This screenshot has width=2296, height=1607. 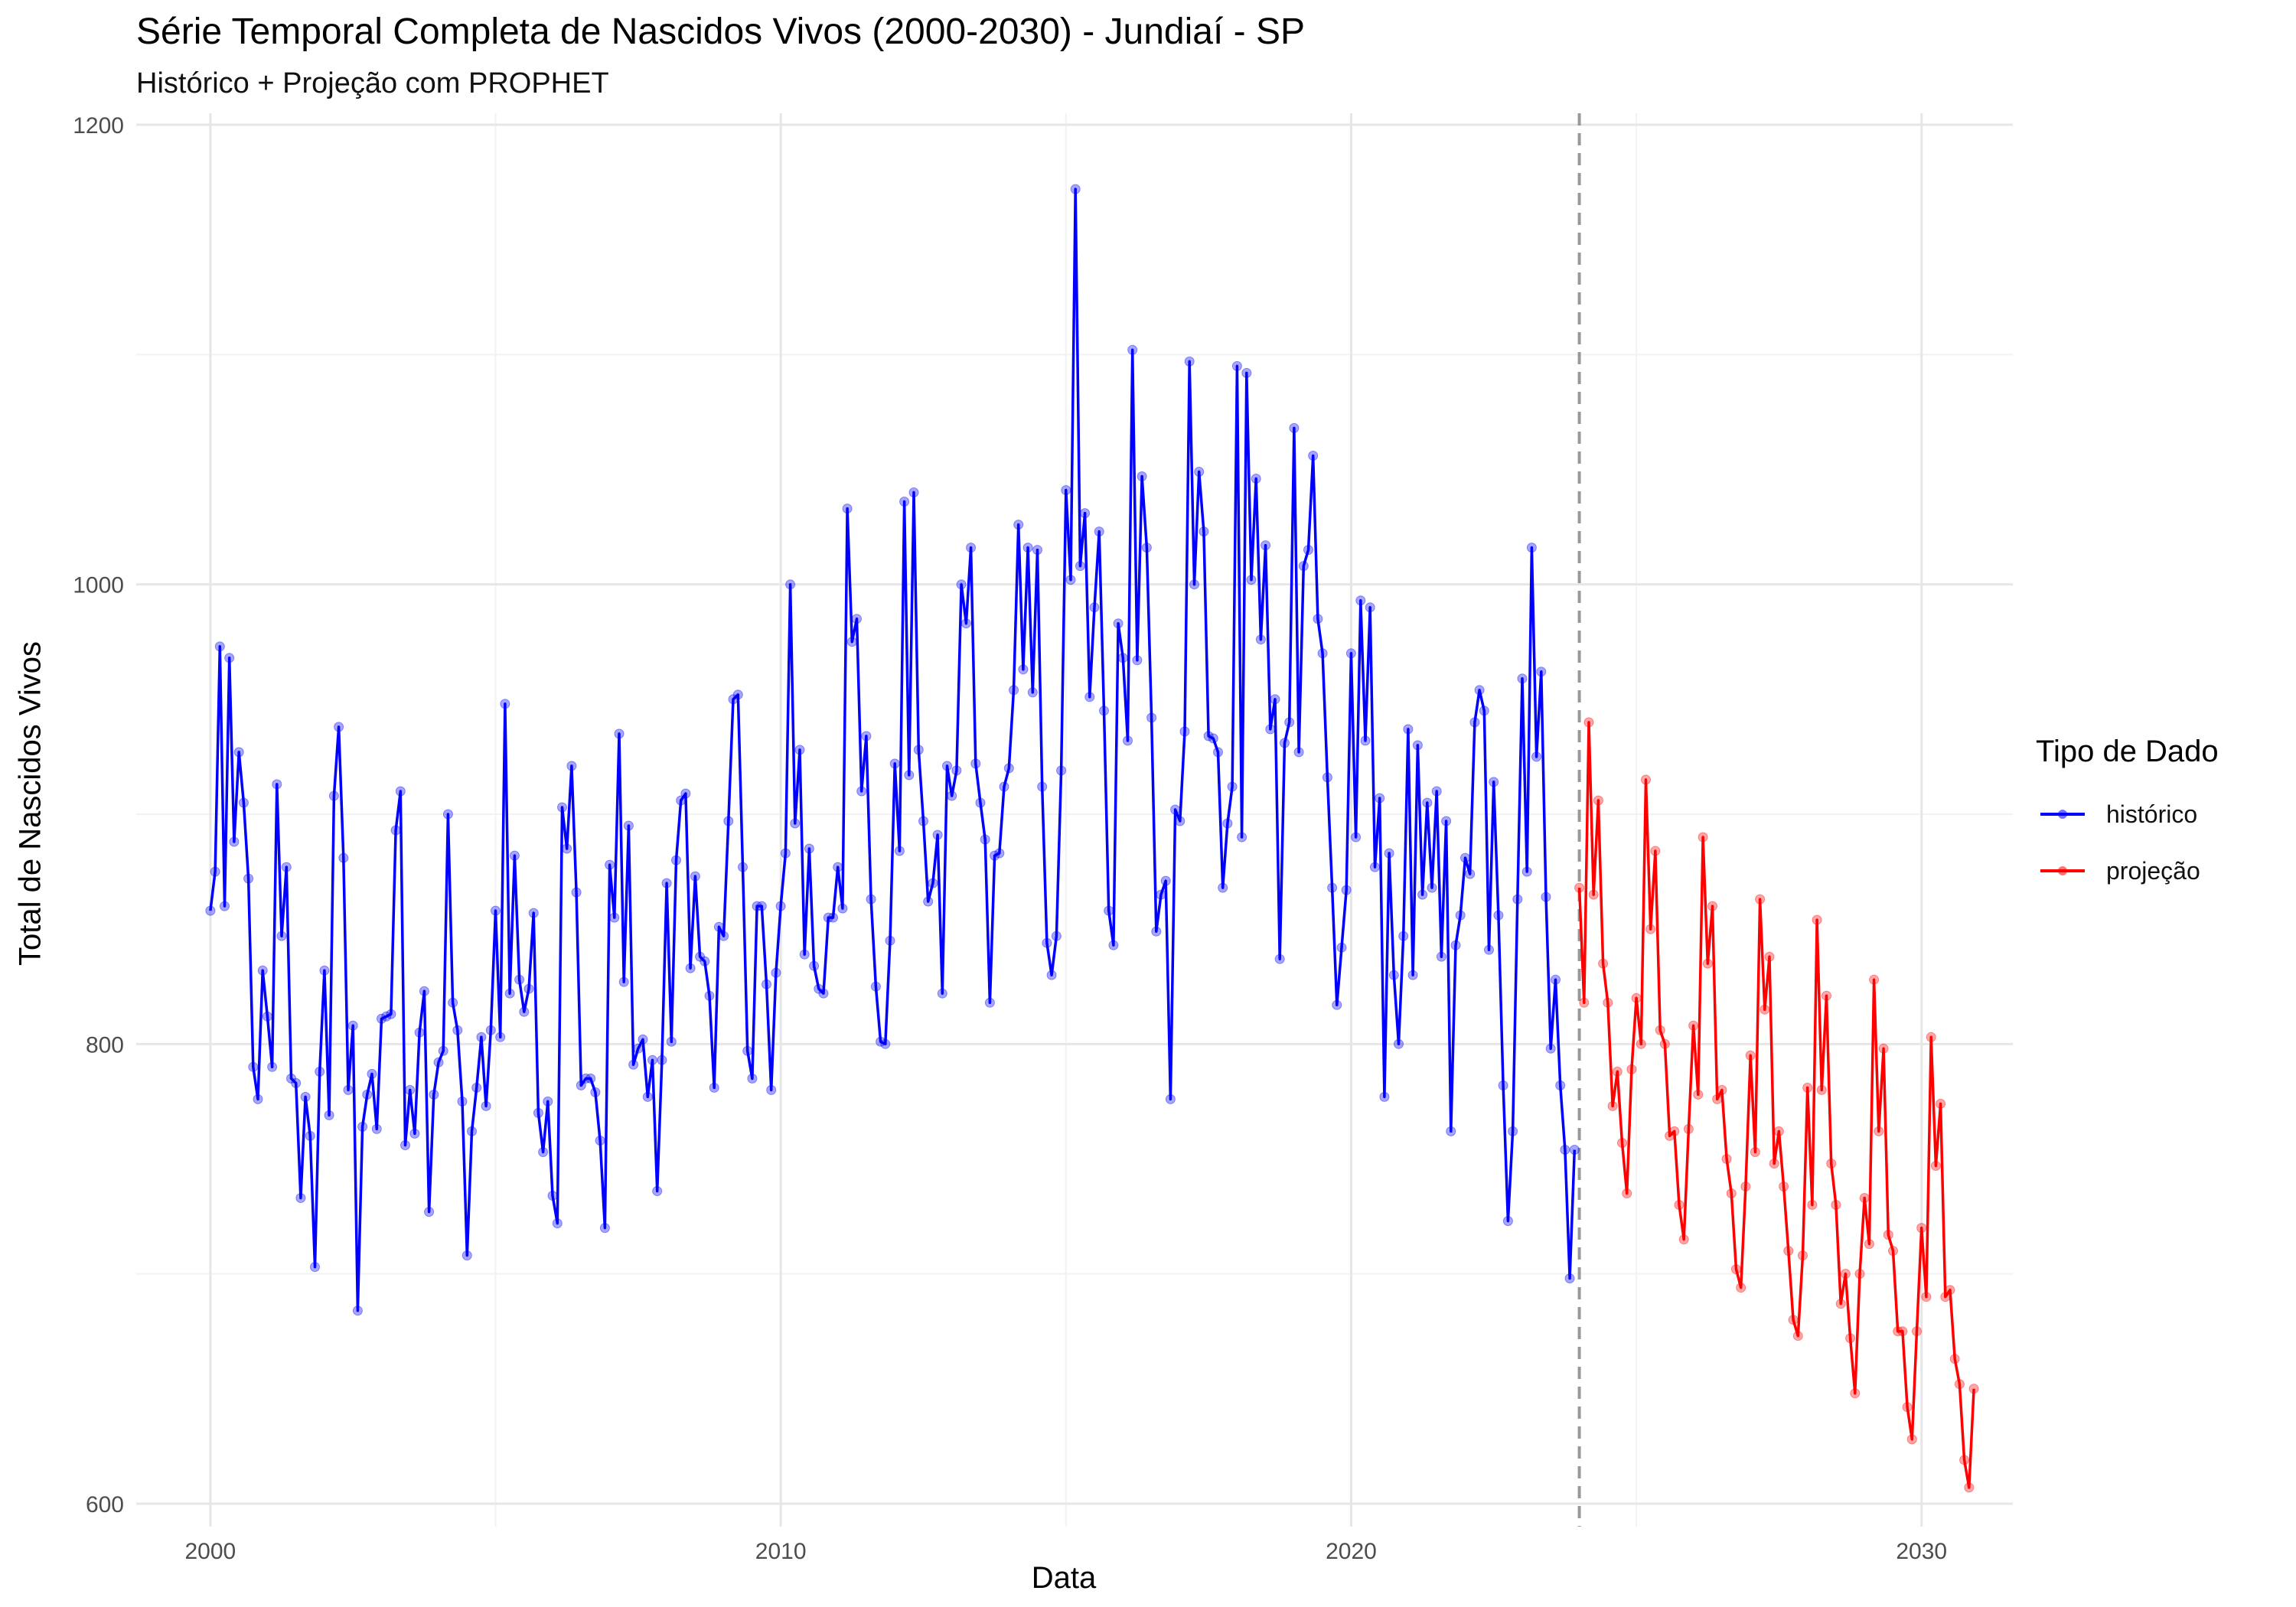 What do you see at coordinates (372, 83) in the screenshot?
I see `chart-subtitle: Histórico + Projeção com PROPHET` at bounding box center [372, 83].